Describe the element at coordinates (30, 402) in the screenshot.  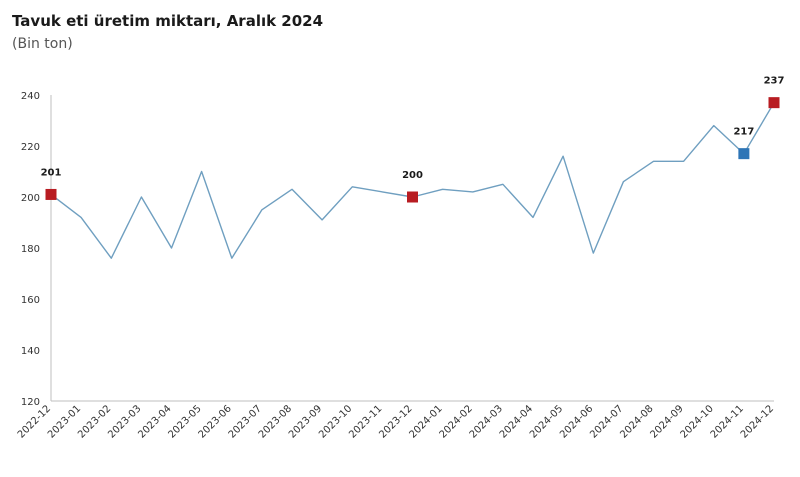
I see `y-tick-label: 120` at that location.